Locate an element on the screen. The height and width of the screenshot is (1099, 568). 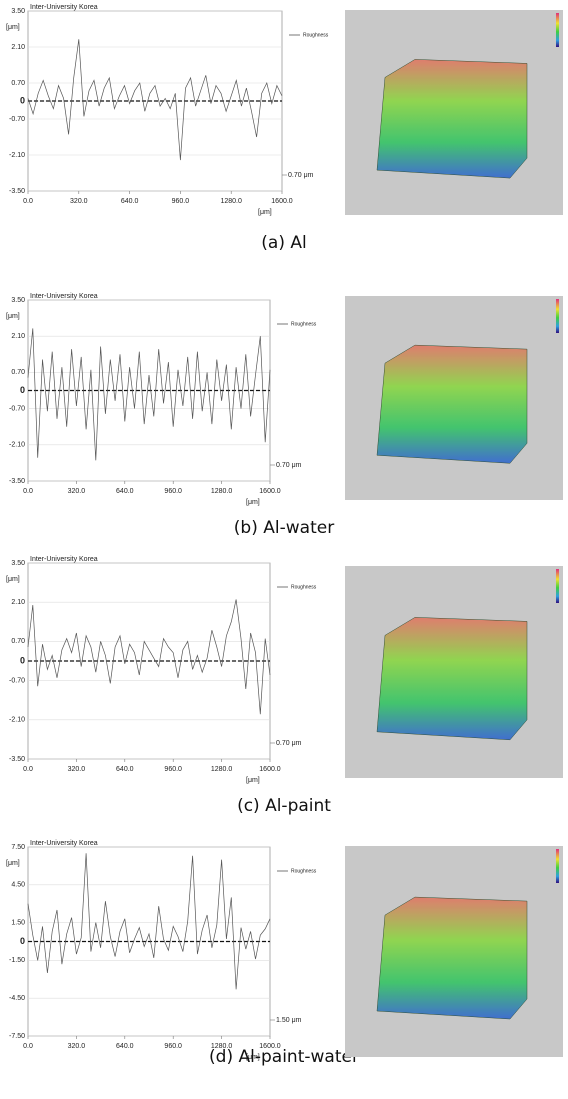
y-tick-label: 4.50 is located at coordinates (18, 885).